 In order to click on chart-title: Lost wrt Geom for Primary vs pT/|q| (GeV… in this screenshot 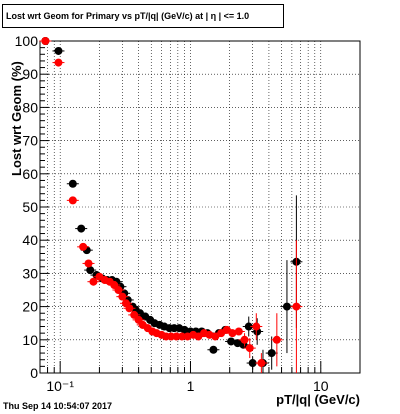, I will do `click(143, 16)`.